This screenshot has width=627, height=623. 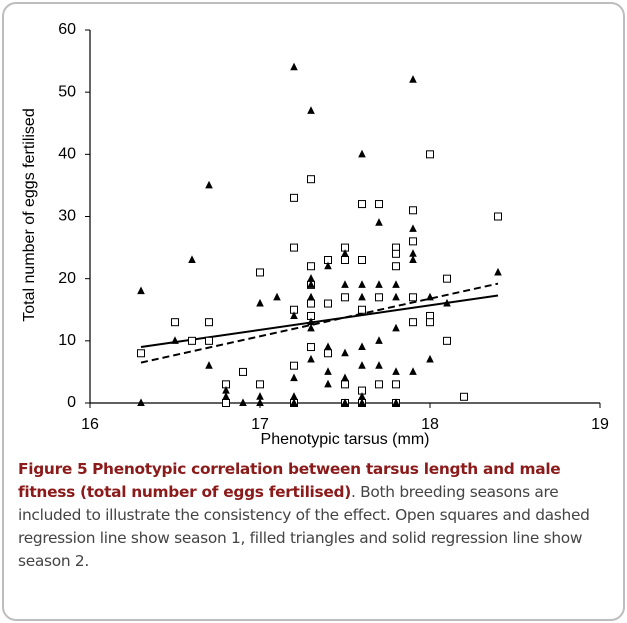 I want to click on x-tick-label: 19, so click(x=600, y=424).